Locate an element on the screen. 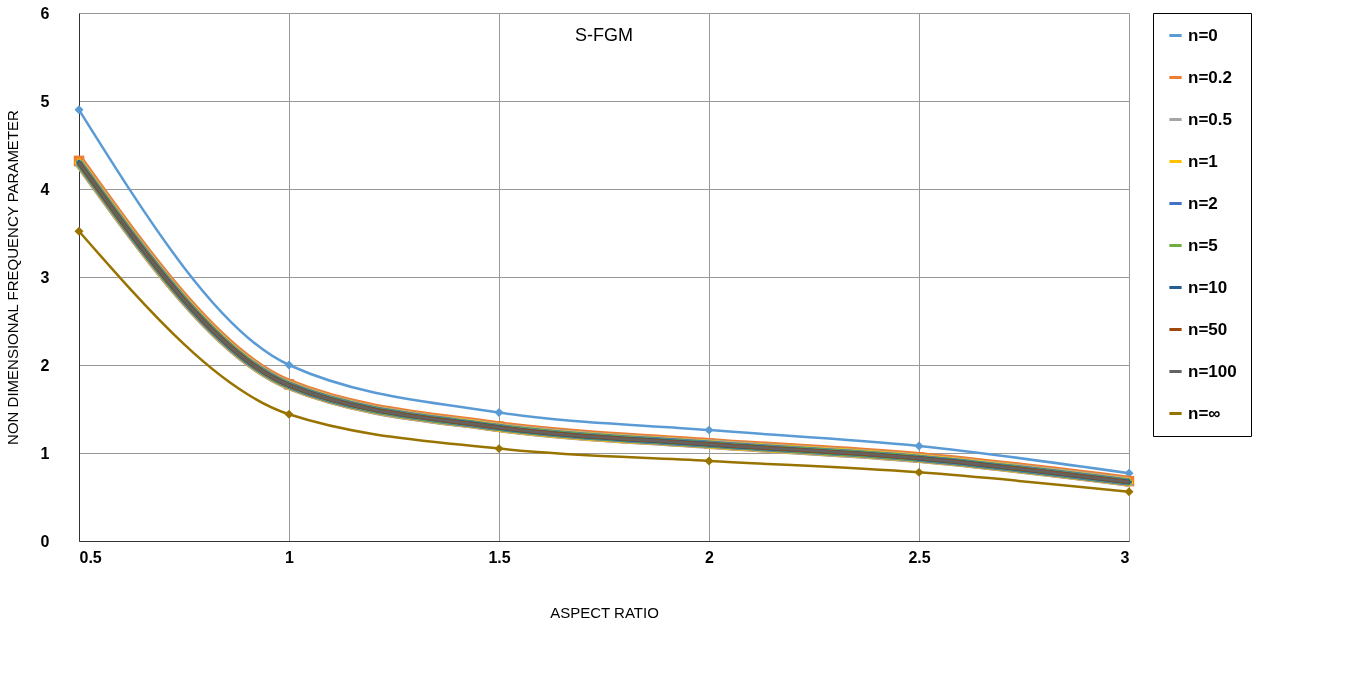  x-axis-title: ASPECT RATIO is located at coordinates (604, 612).